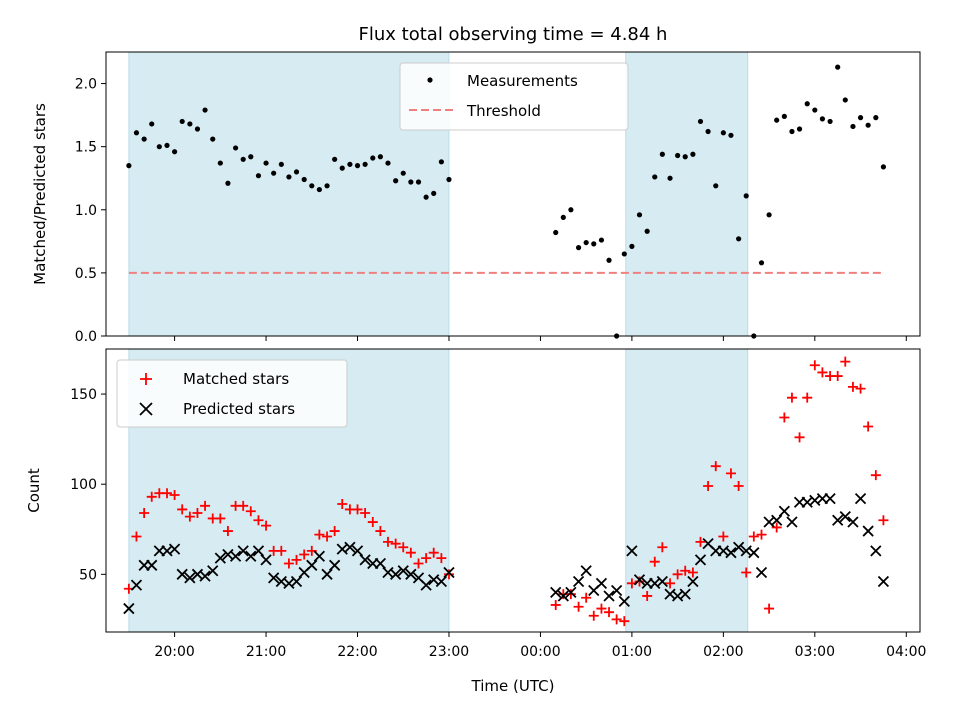  Describe the element at coordinates (687, 490) in the screenshot. I see `observing-interval-band` at that location.